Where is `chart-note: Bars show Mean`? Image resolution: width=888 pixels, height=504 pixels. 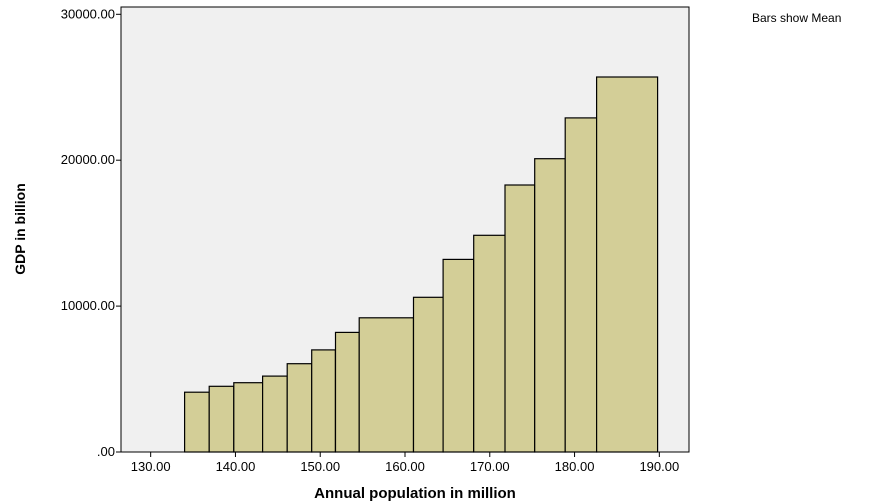
chart-note: Bars show Mean is located at coordinates (797, 18).